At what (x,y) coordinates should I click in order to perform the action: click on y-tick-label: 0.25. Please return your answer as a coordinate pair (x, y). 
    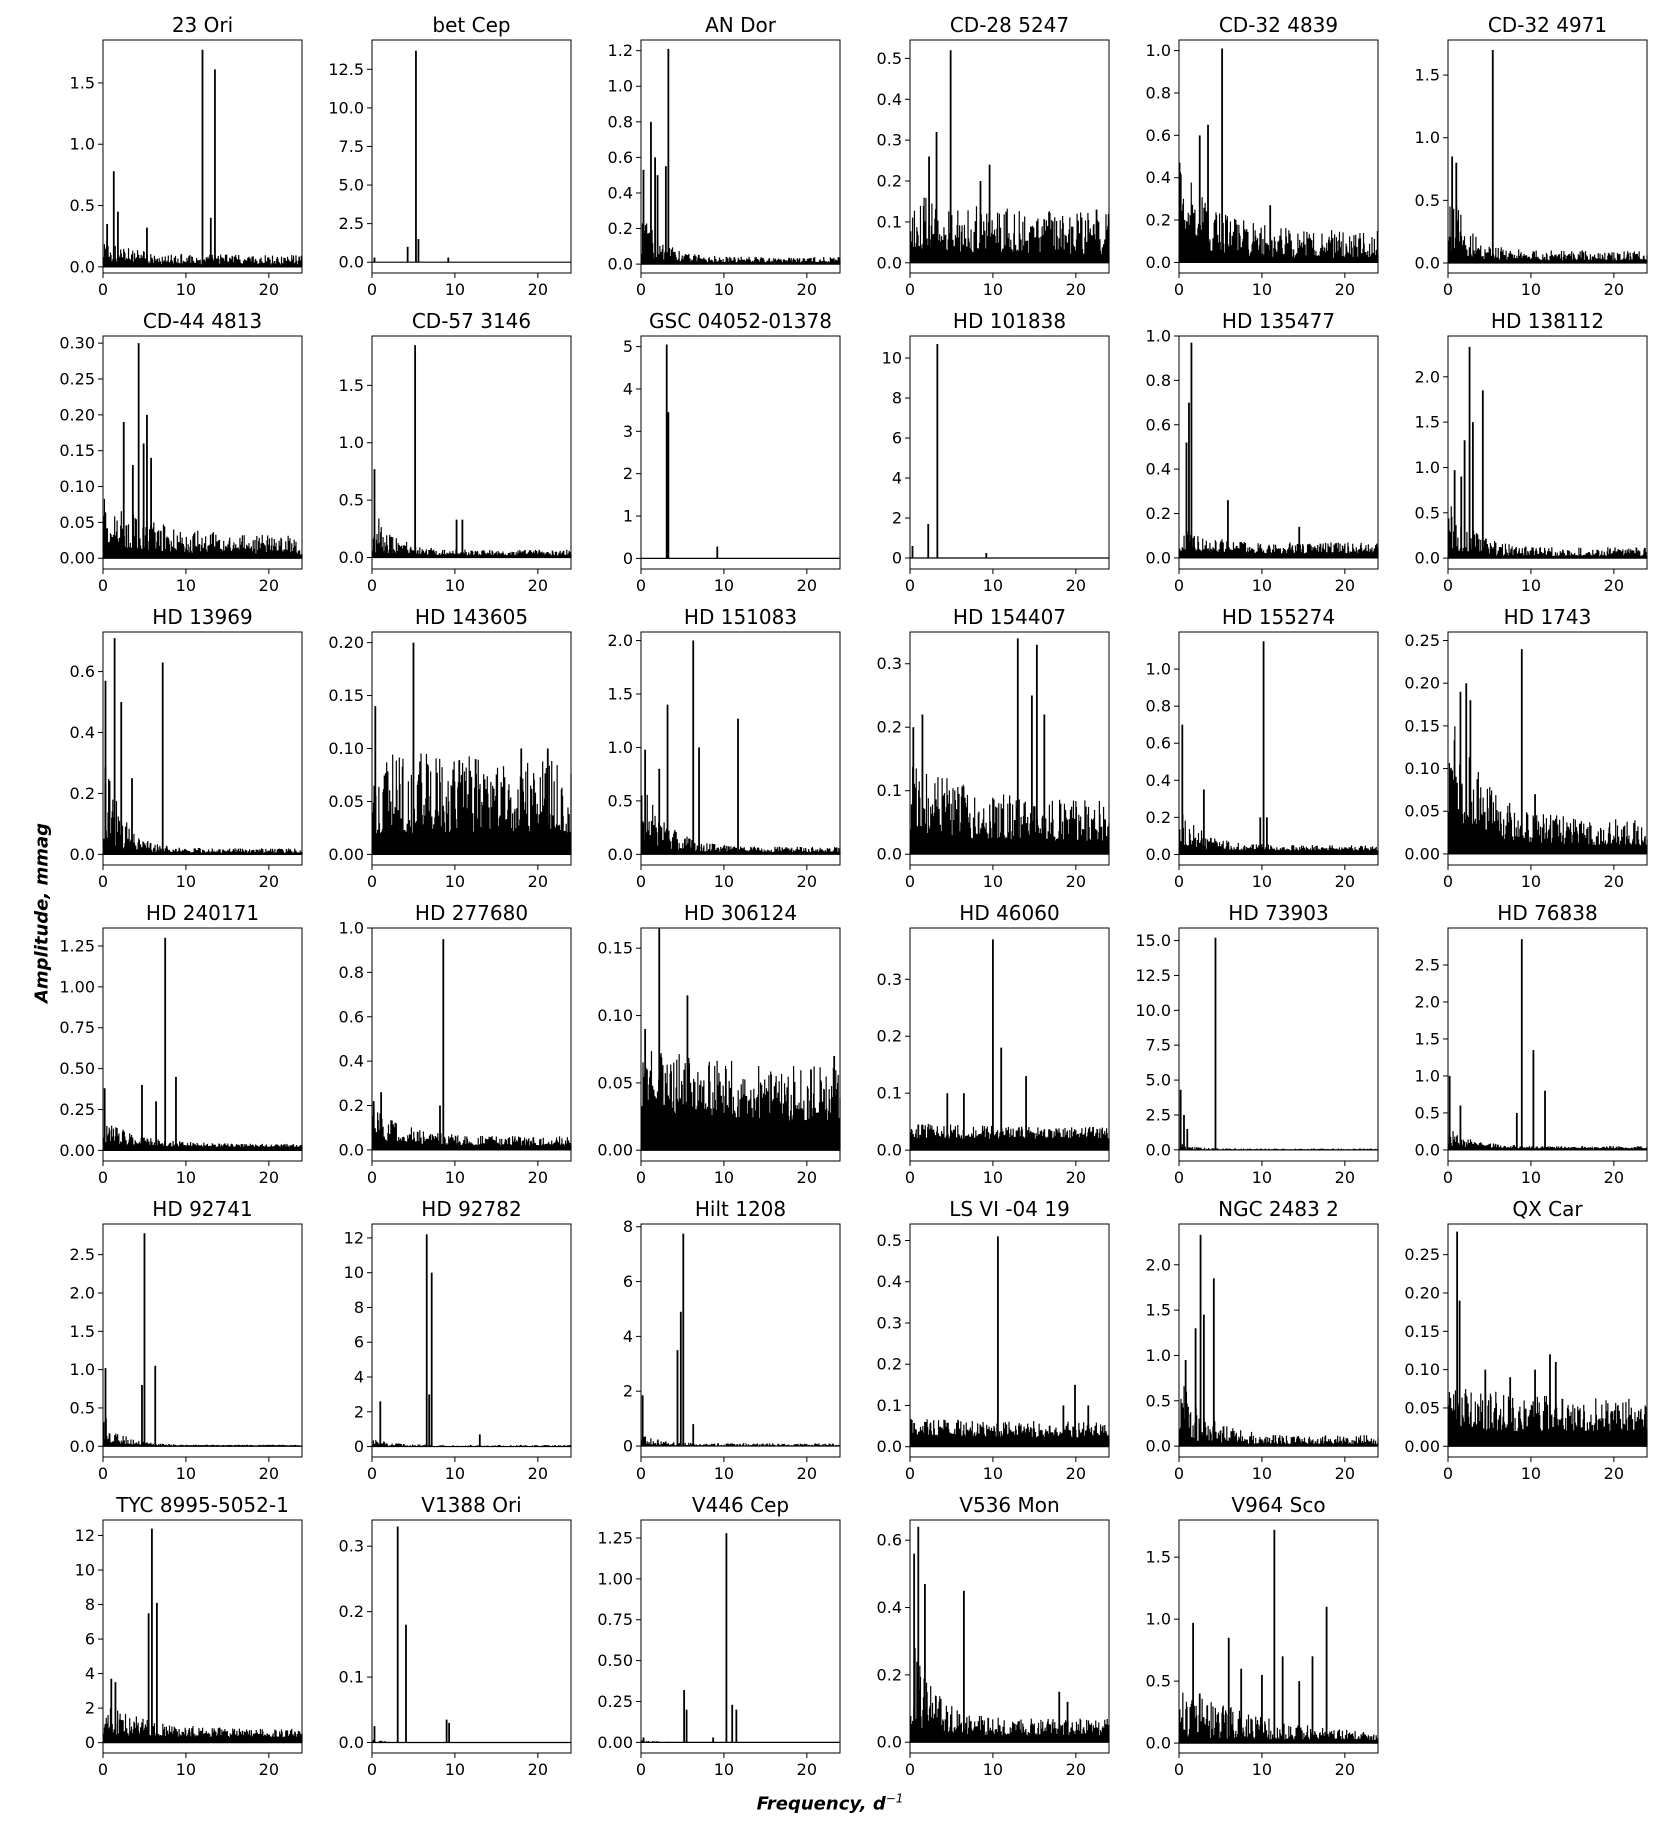
    Looking at the image, I should click on (77, 379).